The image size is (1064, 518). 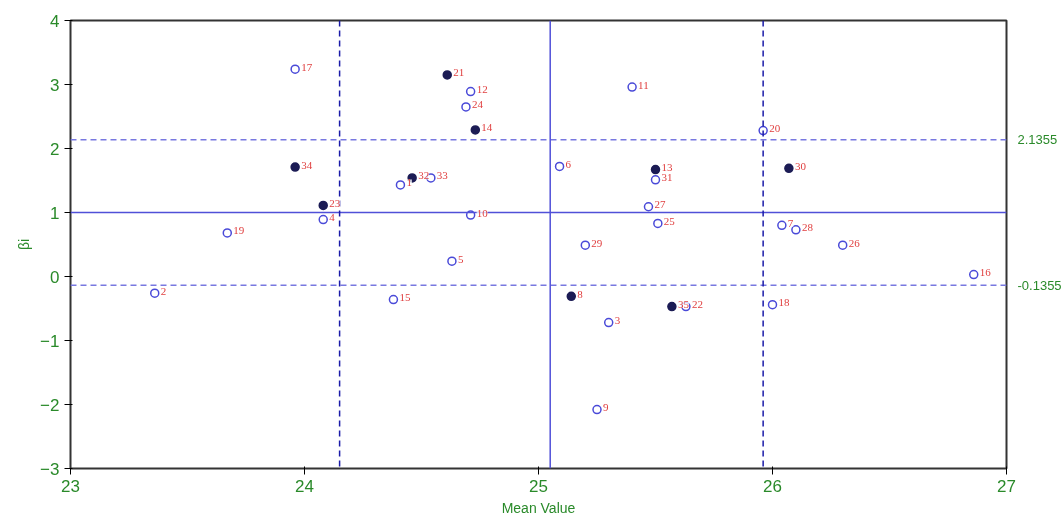 What do you see at coordinates (55, 149) in the screenshot?
I see `y-tick-label: 2` at bounding box center [55, 149].